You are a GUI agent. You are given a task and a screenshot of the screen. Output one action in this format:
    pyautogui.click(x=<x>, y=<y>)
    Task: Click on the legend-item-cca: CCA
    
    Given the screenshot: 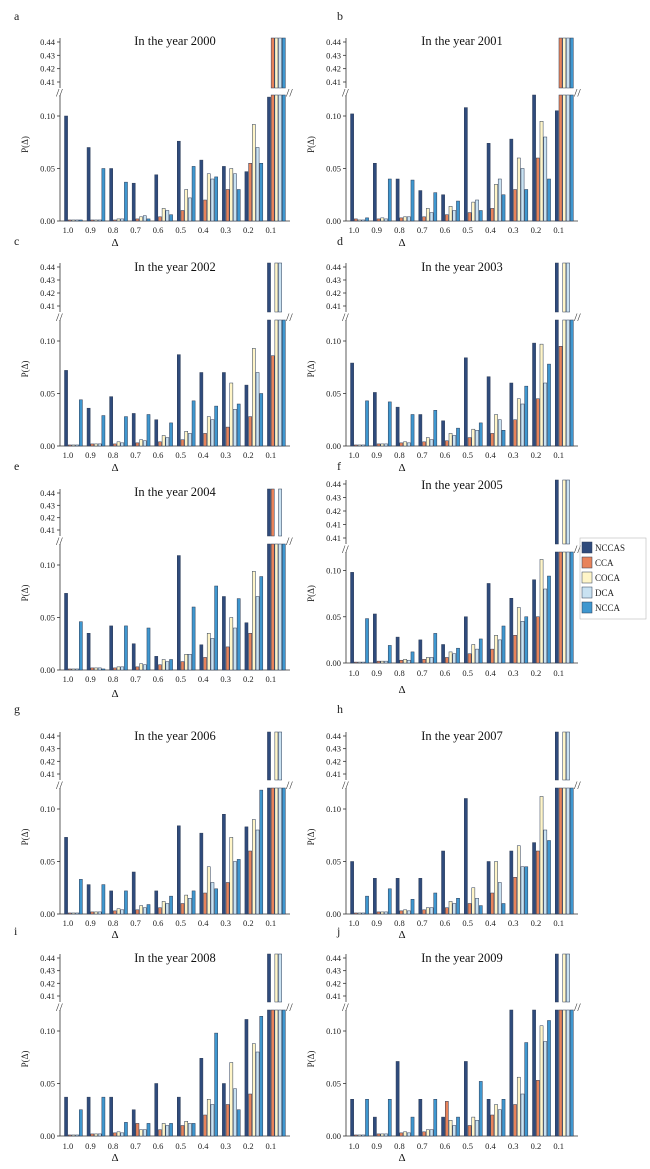 What is the action you would take?
    pyautogui.click(x=597, y=562)
    